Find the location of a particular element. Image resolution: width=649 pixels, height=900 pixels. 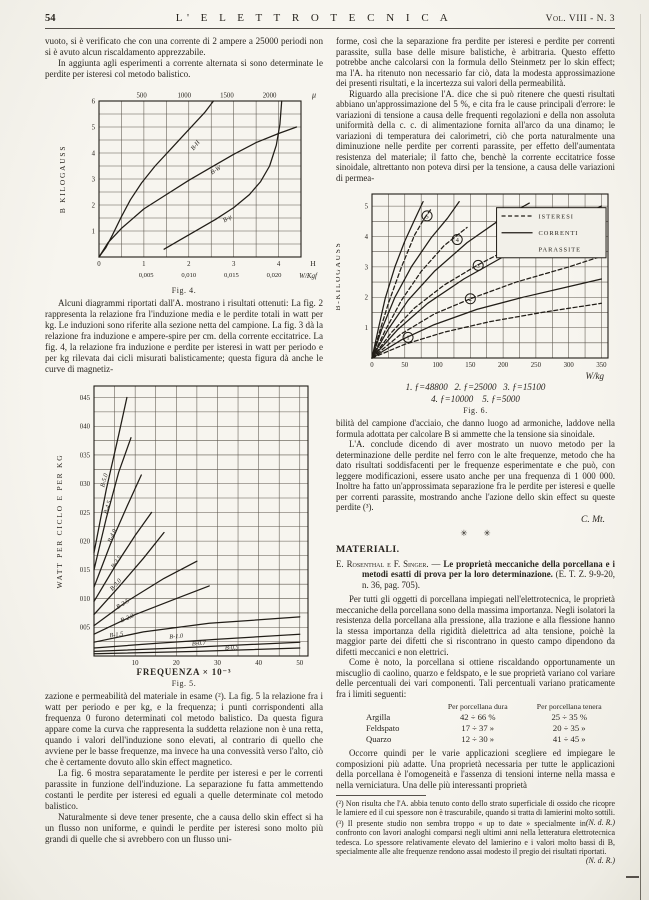

curve-number: 3 is located at coordinates (479, 266).